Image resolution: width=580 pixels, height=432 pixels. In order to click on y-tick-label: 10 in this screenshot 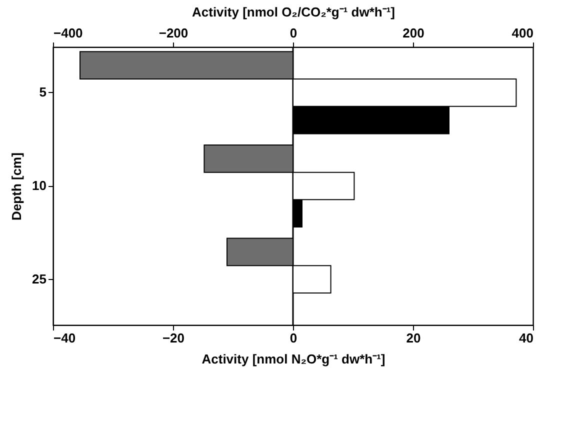, I will do `click(39, 185)`.